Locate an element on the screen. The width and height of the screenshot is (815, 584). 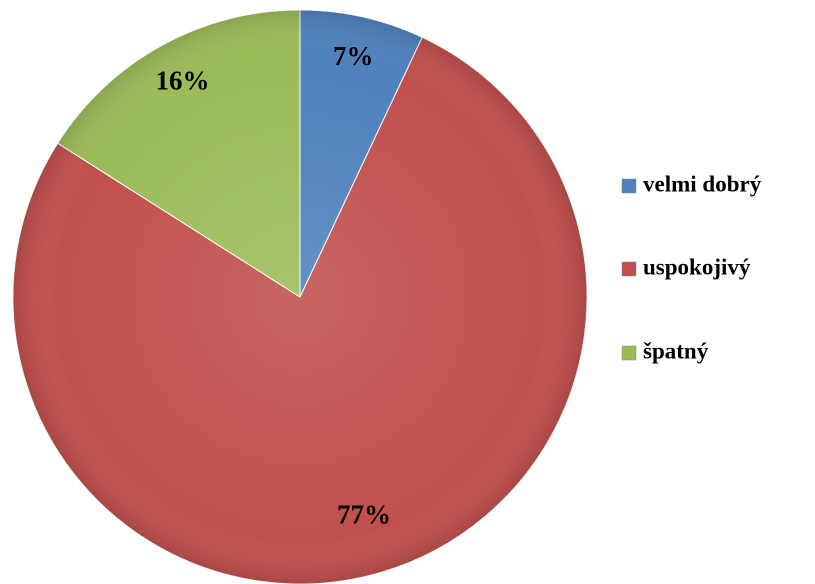
data-label: 7% is located at coordinates (353, 56).